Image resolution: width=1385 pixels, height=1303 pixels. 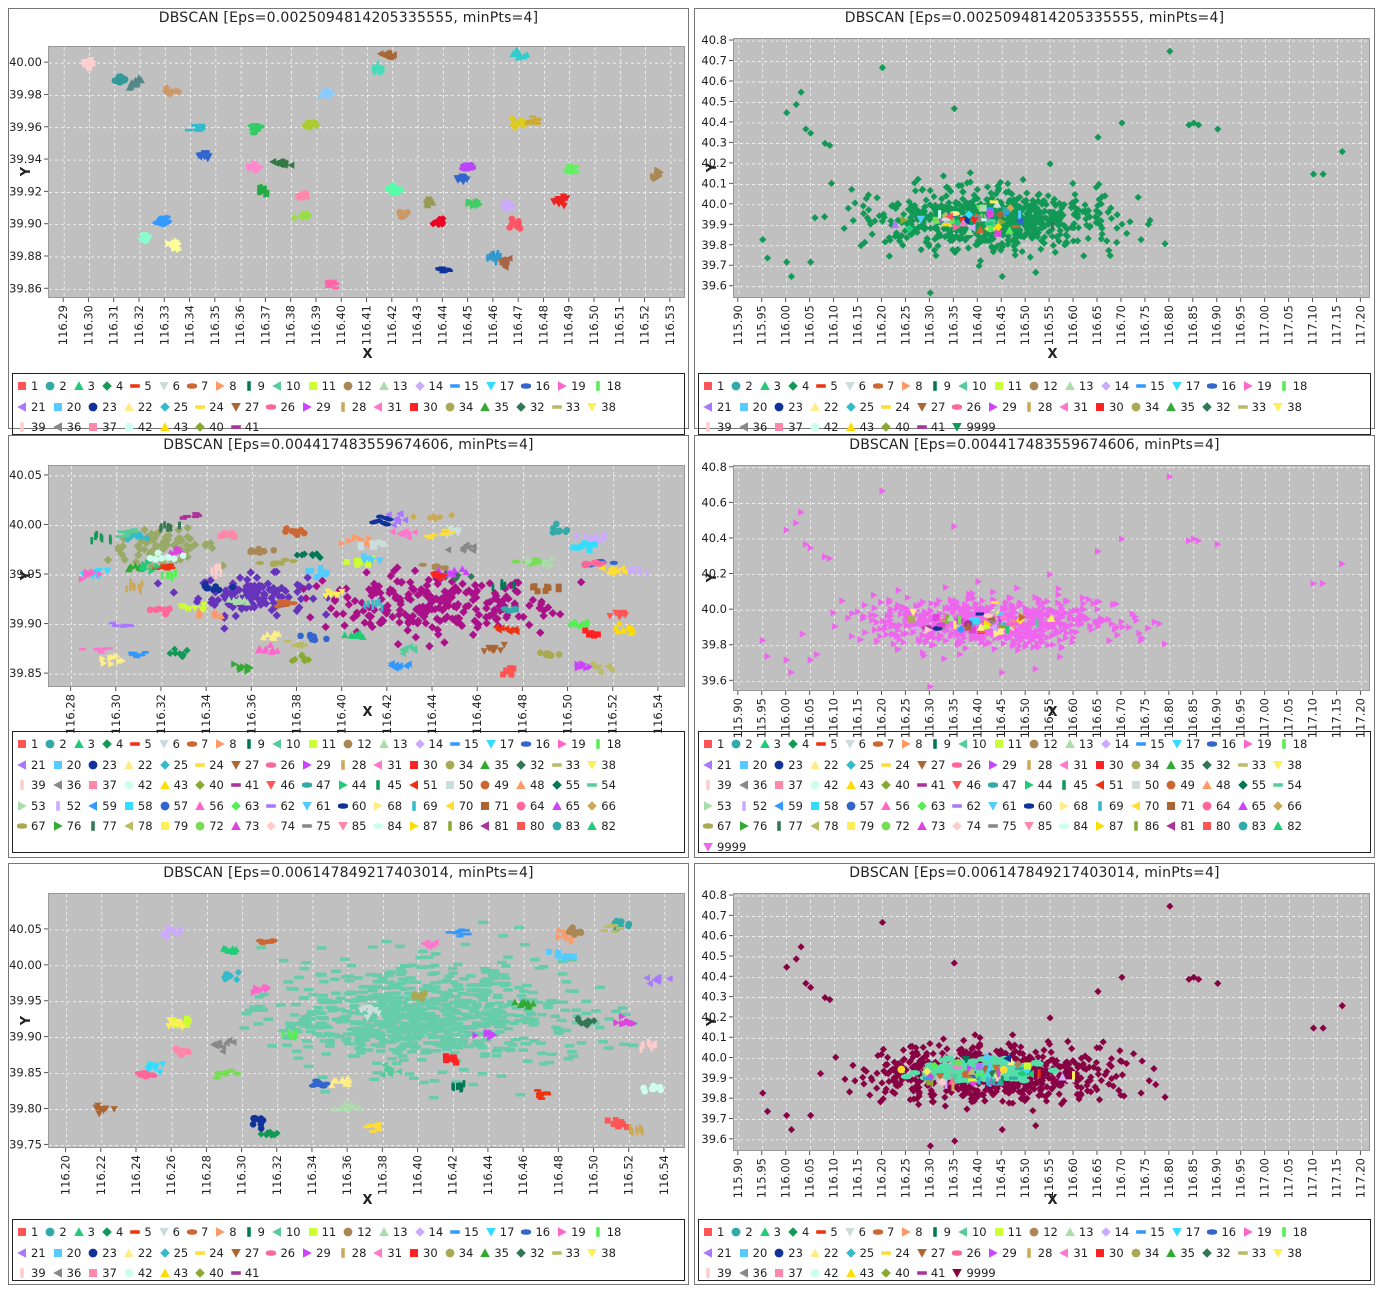 What do you see at coordinates (795, 785) in the screenshot?
I see `legend-label: 37` at bounding box center [795, 785].